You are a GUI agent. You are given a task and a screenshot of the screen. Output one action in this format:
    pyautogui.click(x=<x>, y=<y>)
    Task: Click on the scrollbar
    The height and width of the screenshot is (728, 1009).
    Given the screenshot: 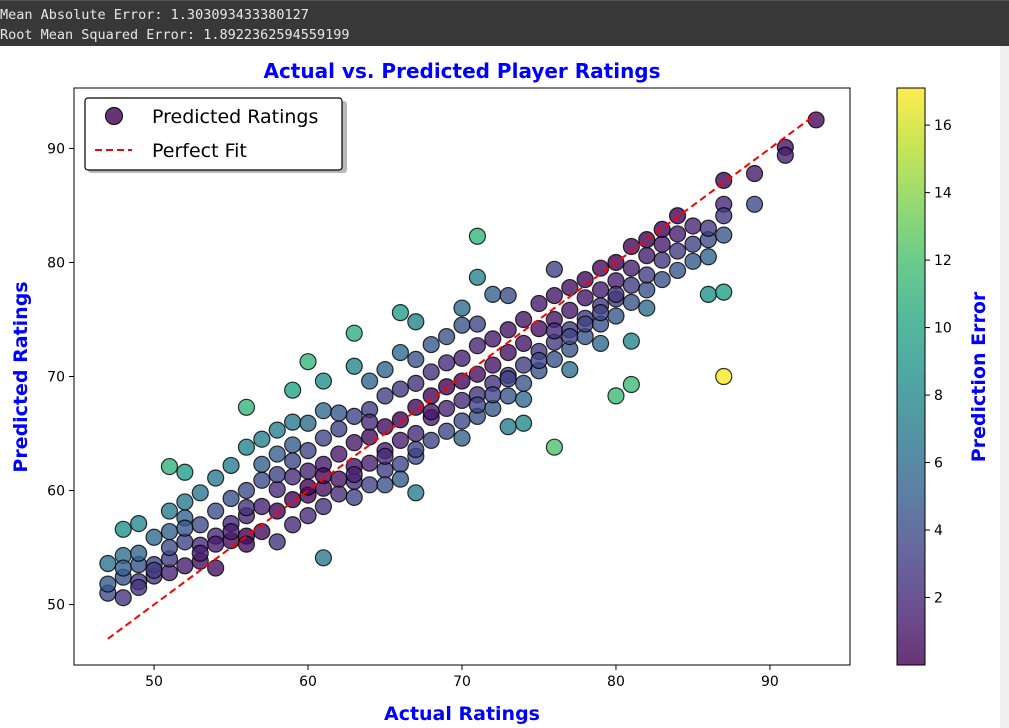 What is the action you would take?
    pyautogui.click(x=1004, y=387)
    